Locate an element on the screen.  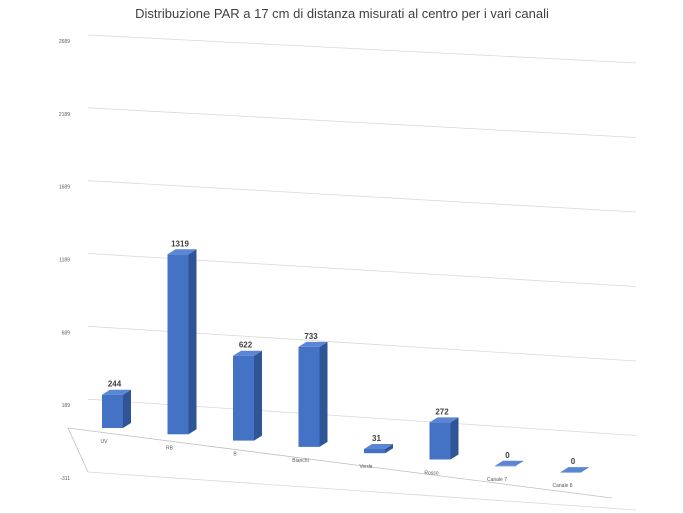
category-label: RB is located at coordinates (170, 448).